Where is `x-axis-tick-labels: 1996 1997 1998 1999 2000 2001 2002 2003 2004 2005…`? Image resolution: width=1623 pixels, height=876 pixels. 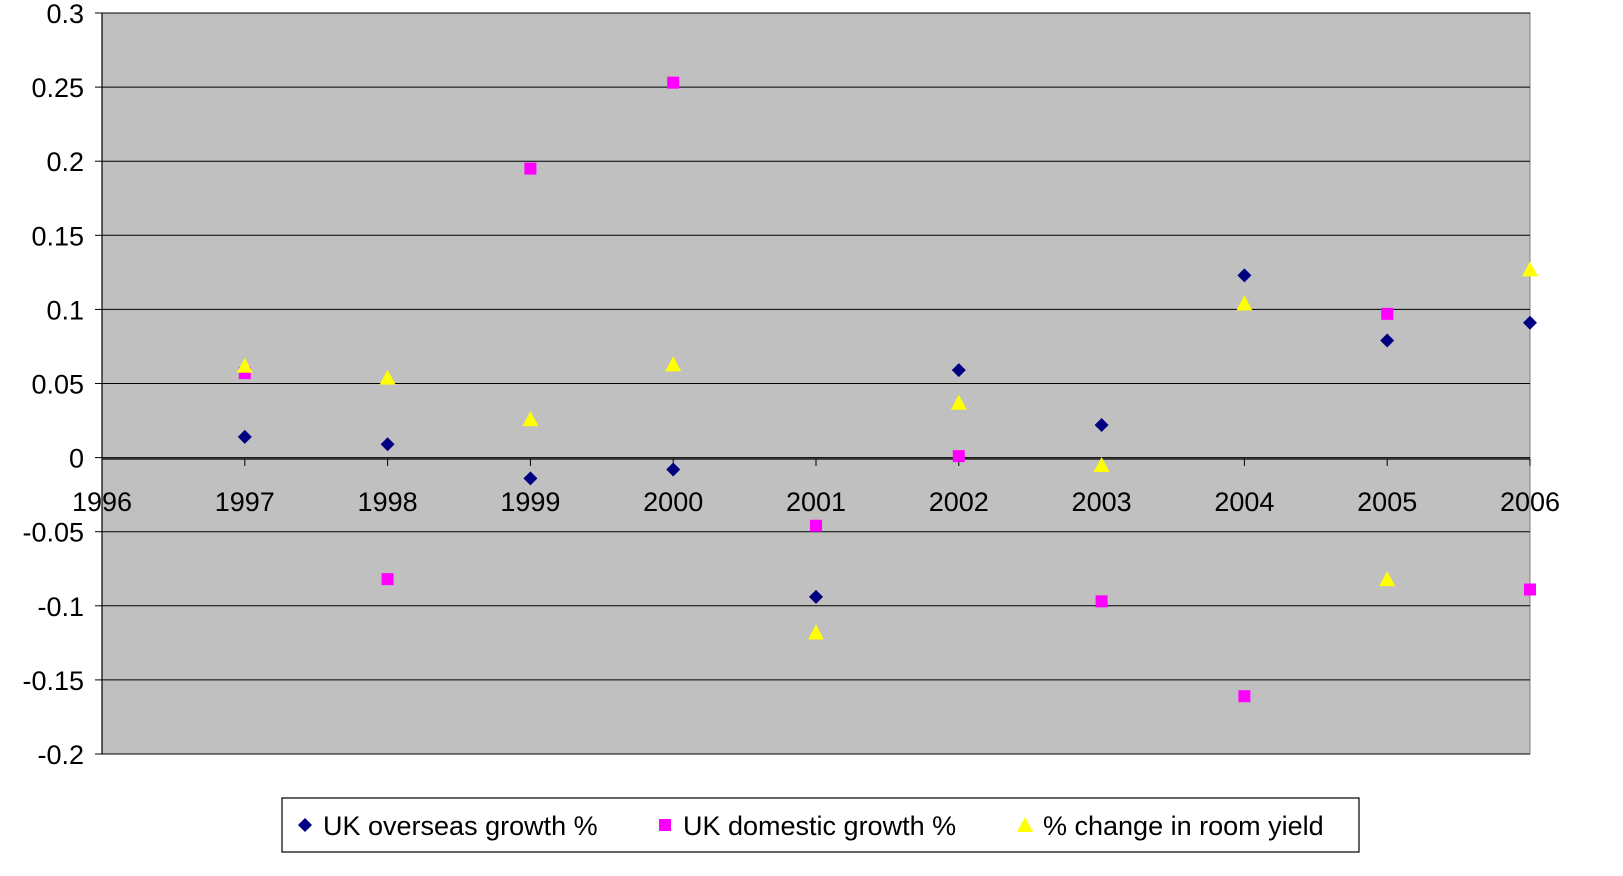 x-axis-tick-labels: 1996 1997 1998 1999 2000 2001 2002 2003 2004 2005… is located at coordinates (816, 502).